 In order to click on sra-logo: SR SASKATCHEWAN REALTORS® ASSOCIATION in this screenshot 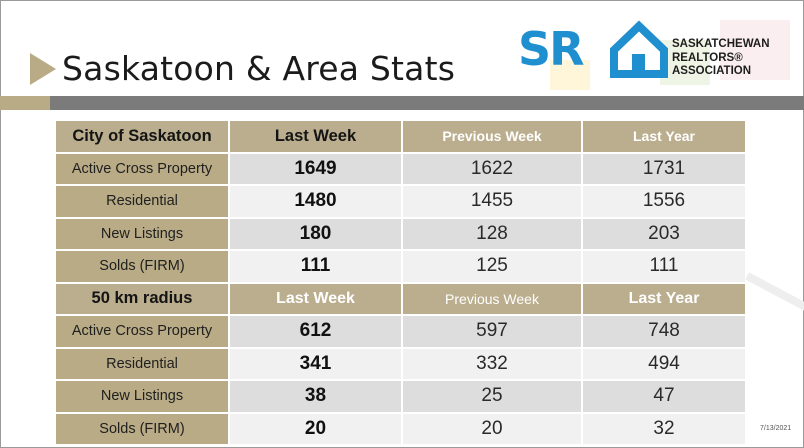, I will do `click(653, 53)`.